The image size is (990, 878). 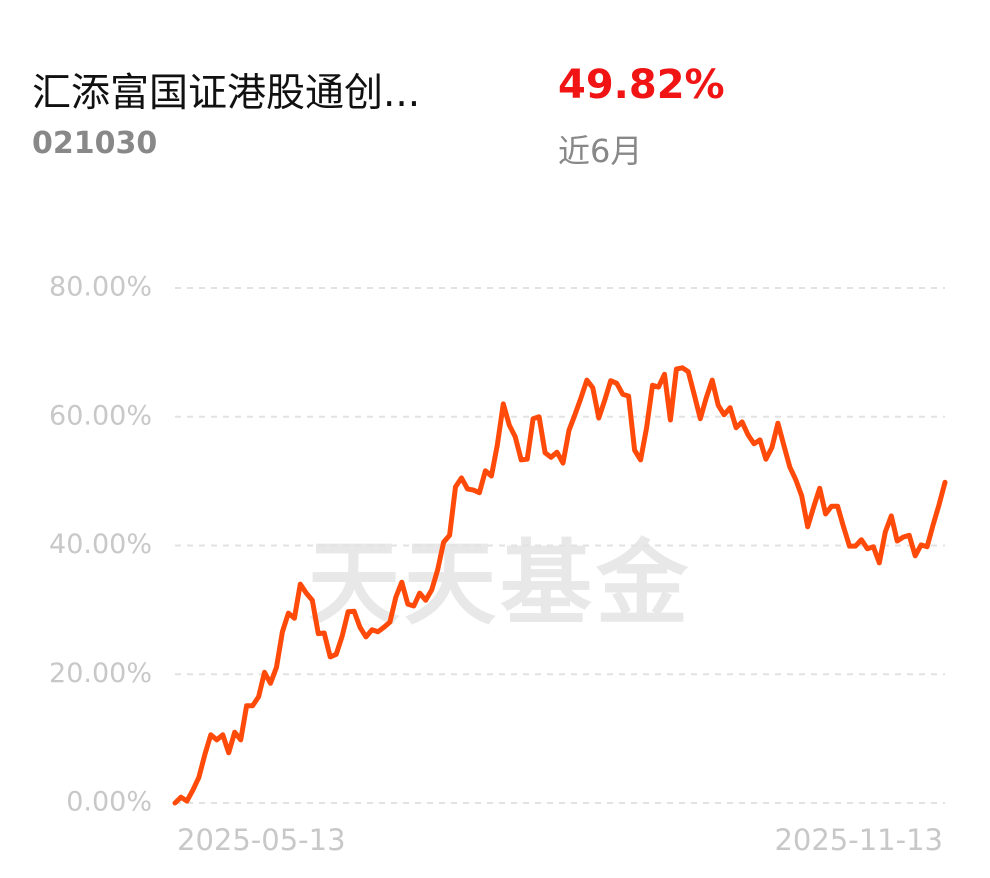 What do you see at coordinates (100, 415) in the screenshot?
I see `y-tick-label: 60.00%` at bounding box center [100, 415].